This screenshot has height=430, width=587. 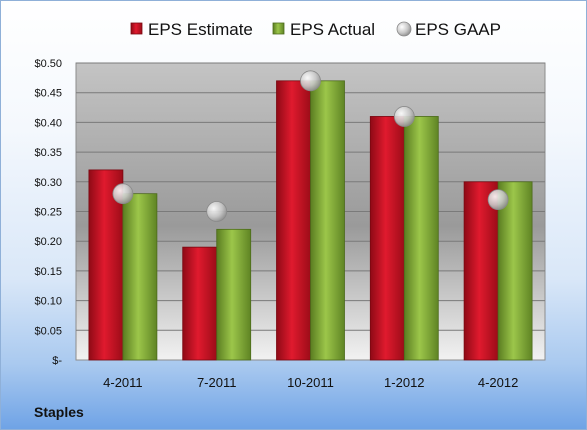 I want to click on y-tick-label: $0.25, so click(x=48, y=213).